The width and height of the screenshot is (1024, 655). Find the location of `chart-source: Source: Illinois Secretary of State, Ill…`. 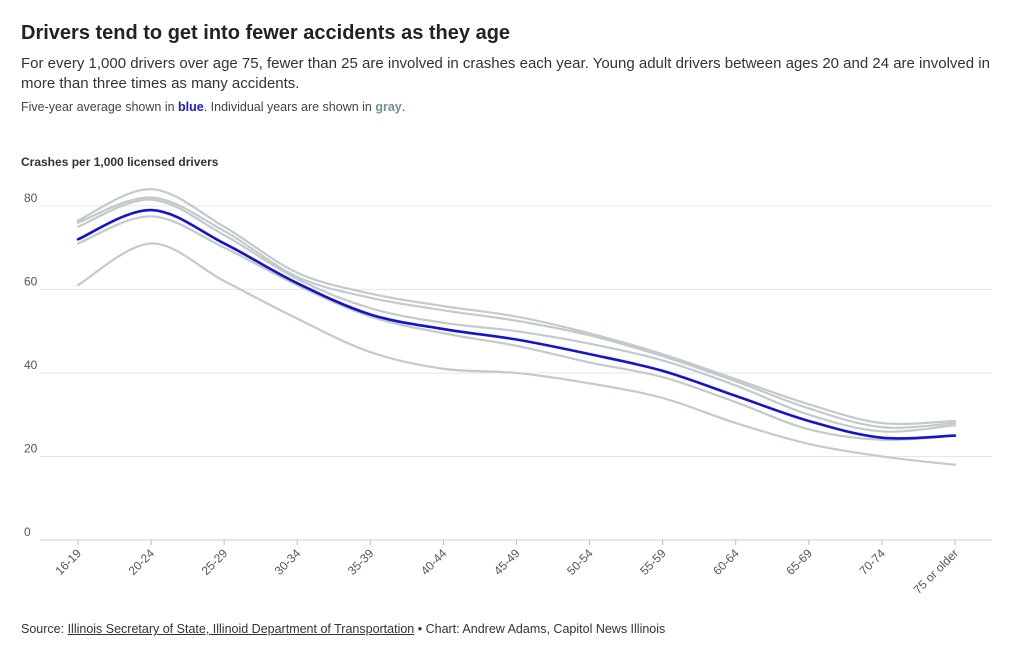

chart-source: Source: Illinois Secretary of State, Ill… is located at coordinates (343, 629).